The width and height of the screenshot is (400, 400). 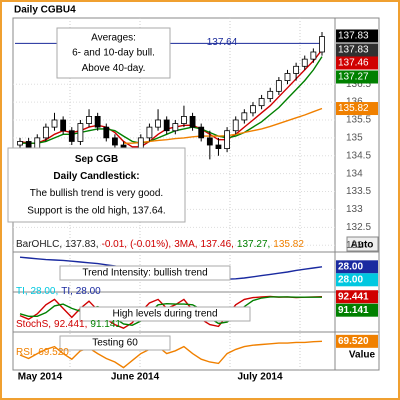 I want to click on axis-box-label: 91.141, so click(x=353, y=310).